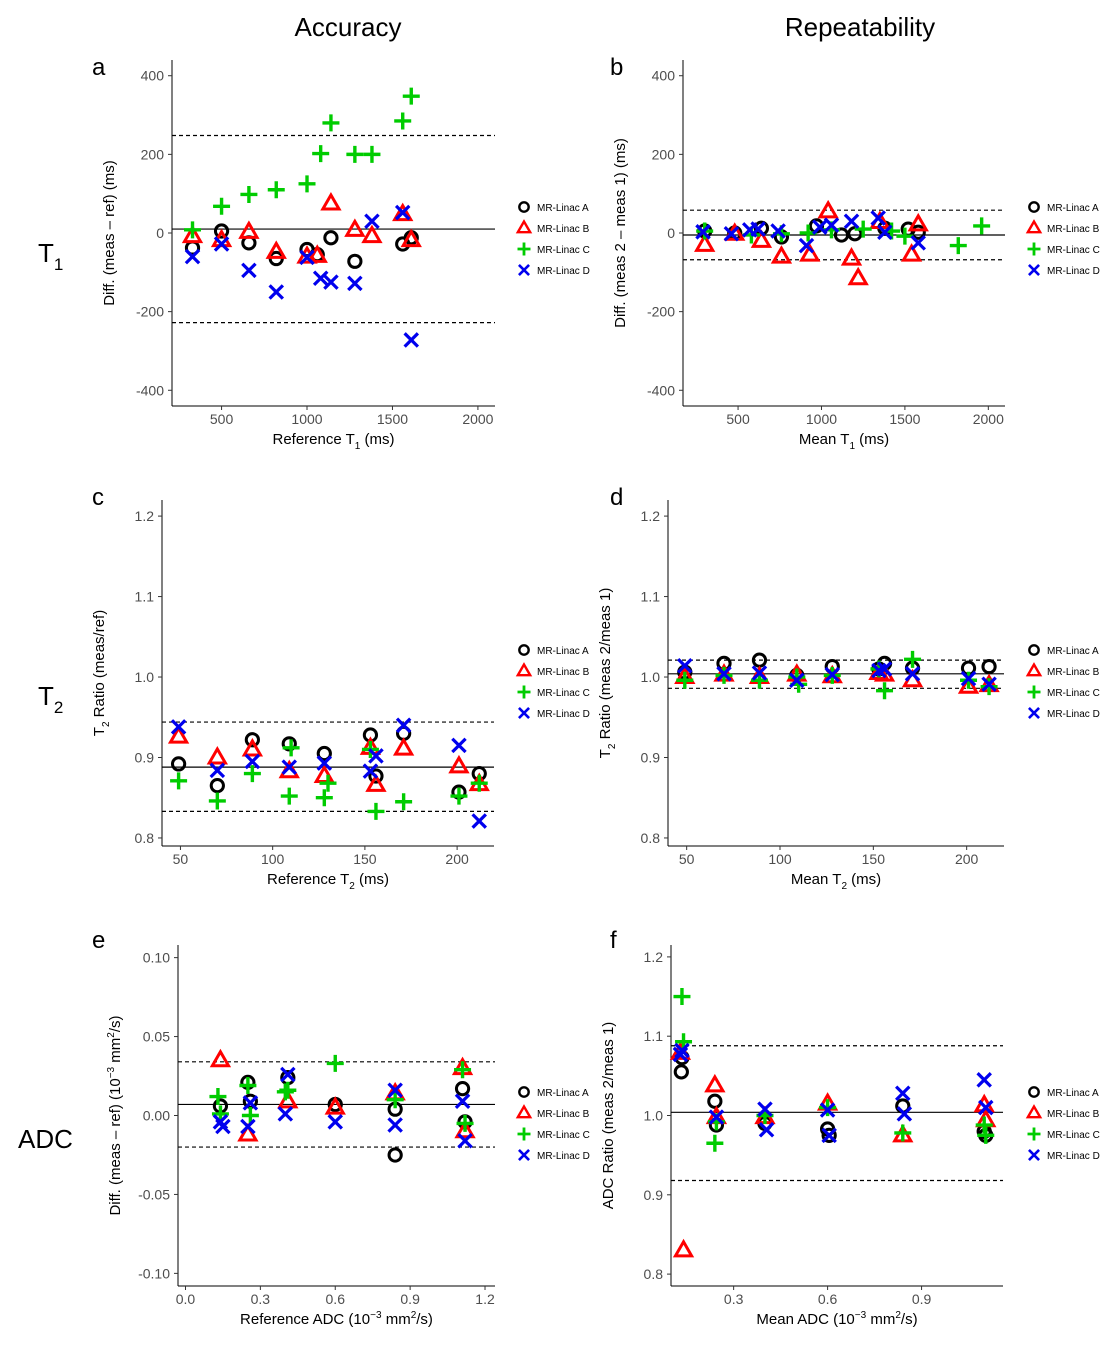  Describe the element at coordinates (874, 859) in the screenshot. I see `x-tick-label: 150` at that location.